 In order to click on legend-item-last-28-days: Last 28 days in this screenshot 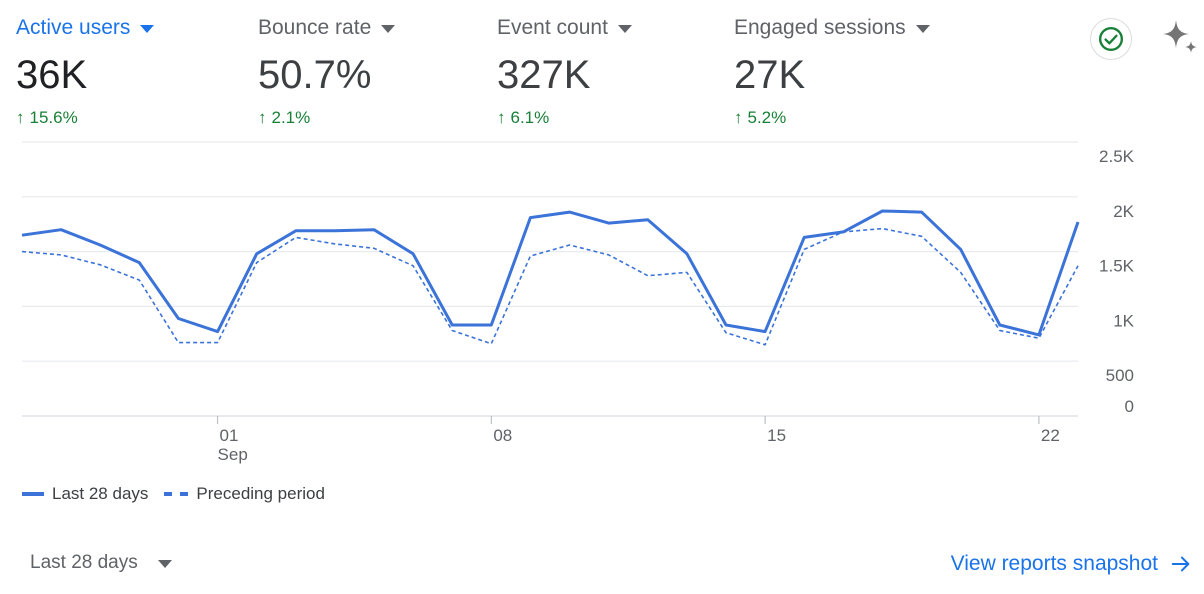, I will do `click(85, 494)`.